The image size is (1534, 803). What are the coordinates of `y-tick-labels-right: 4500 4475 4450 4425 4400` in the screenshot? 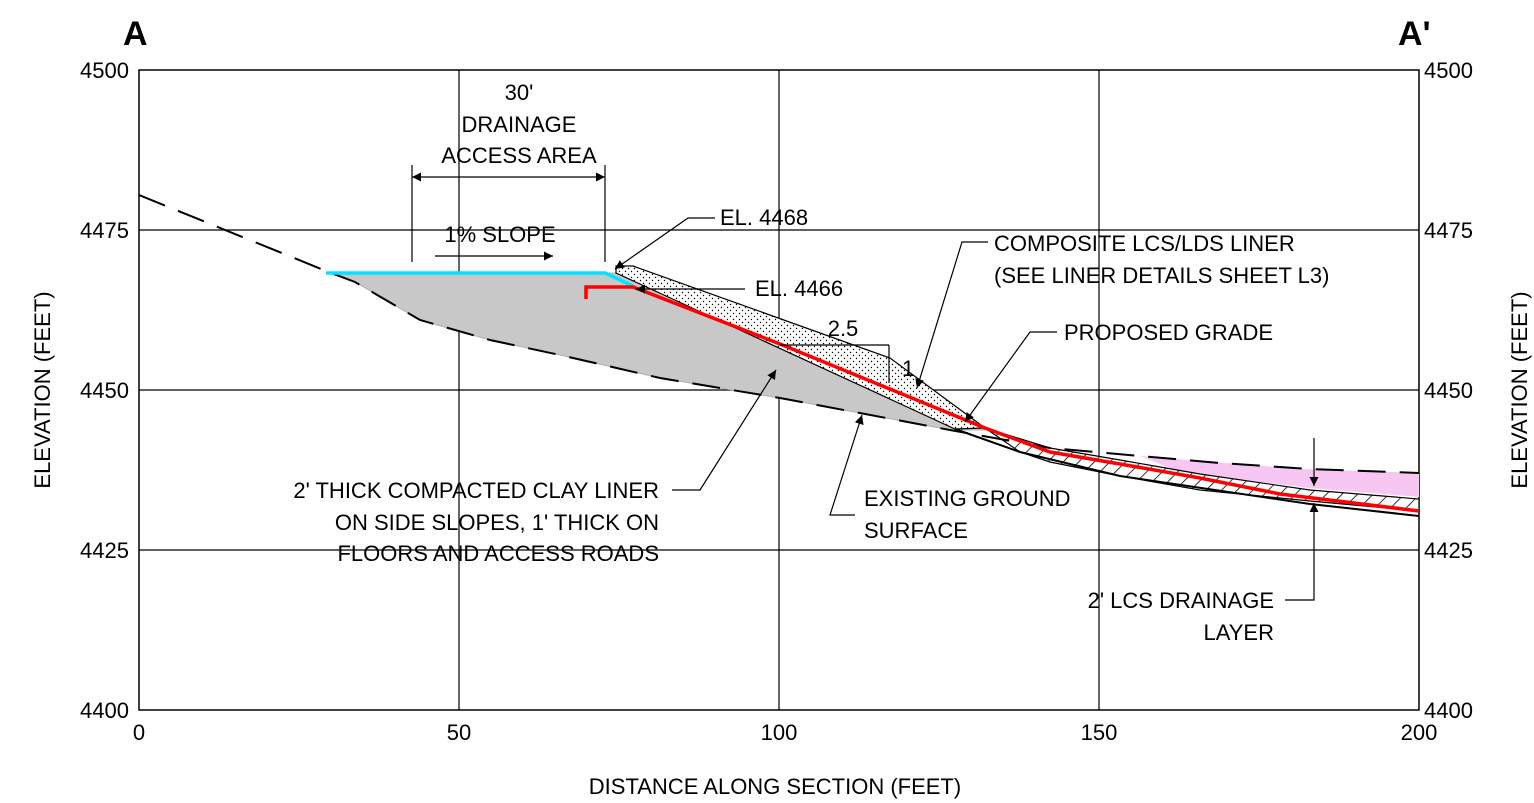 It's located at (1448, 390).